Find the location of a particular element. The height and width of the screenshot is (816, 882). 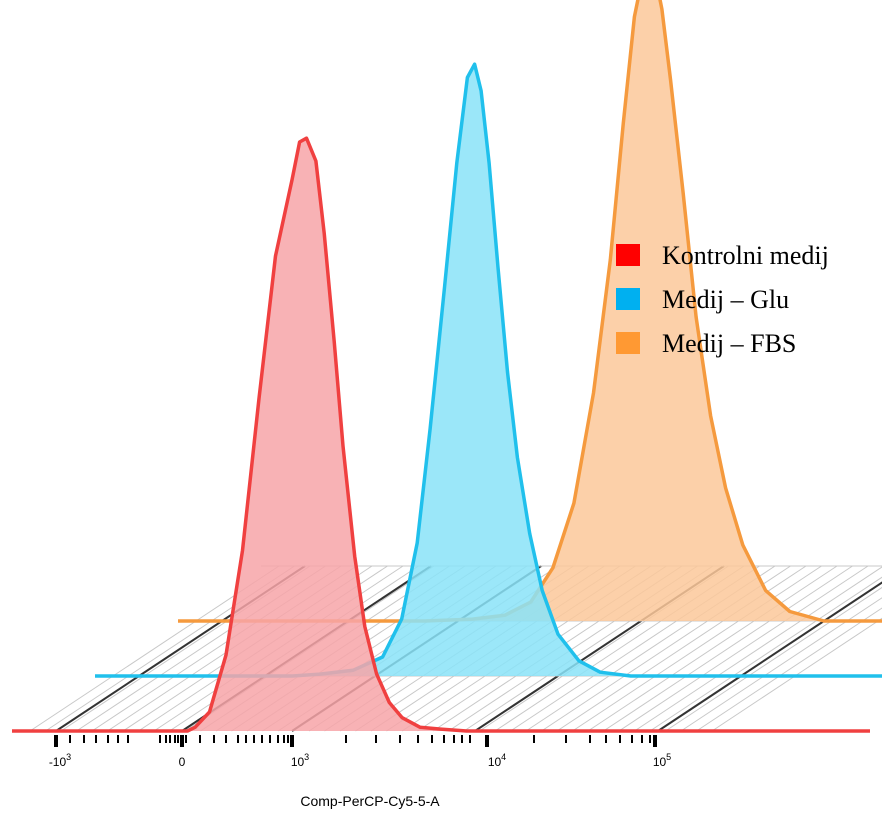

legend-label: Medij – Glu is located at coordinates (725, 299).